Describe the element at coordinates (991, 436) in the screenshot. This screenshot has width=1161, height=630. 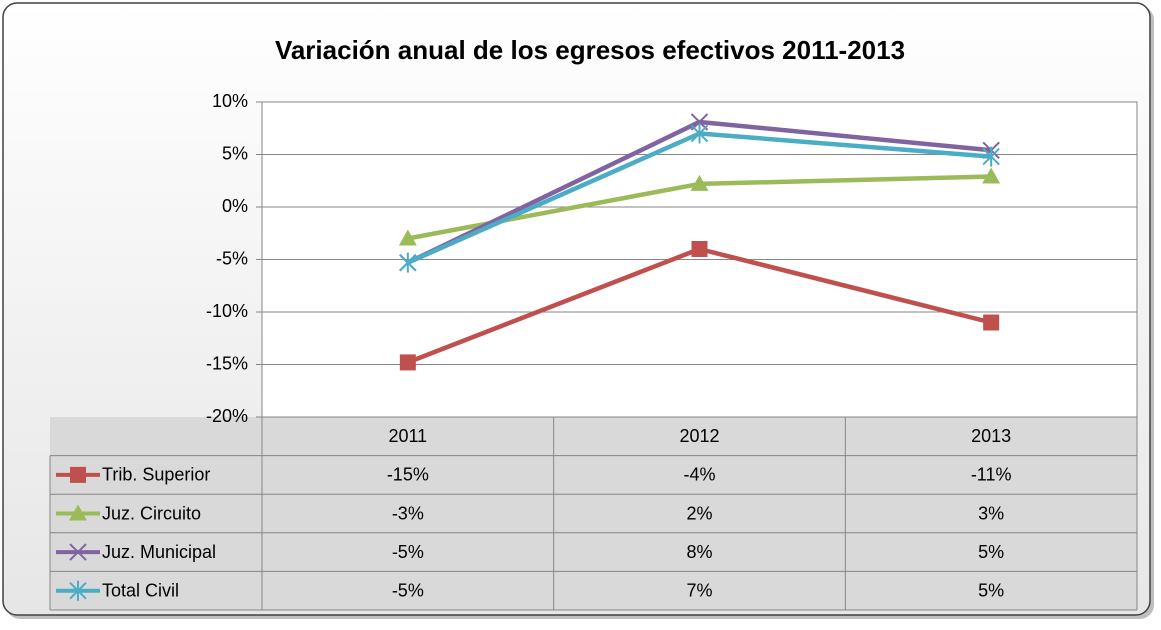
I see `x-tick-label: 2013` at that location.